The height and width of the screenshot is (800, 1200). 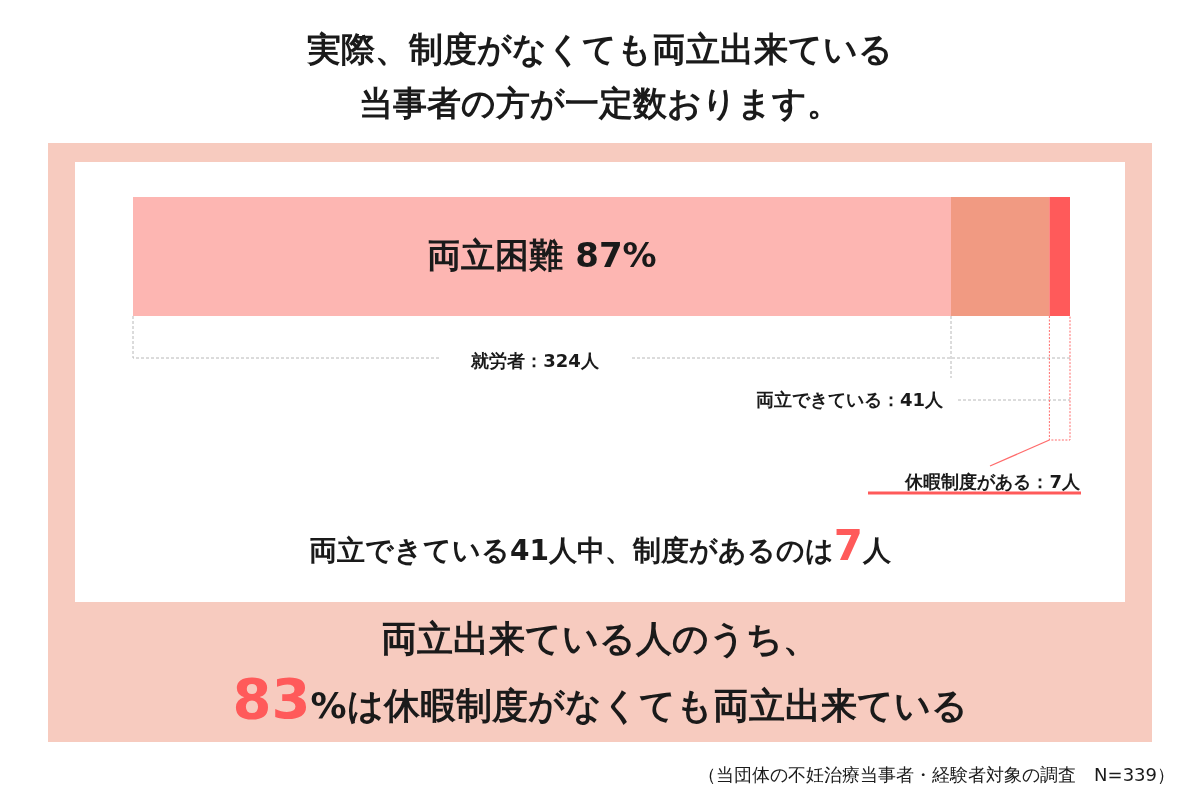 I want to click on text: 就労者：324人, so click(x=535, y=360).